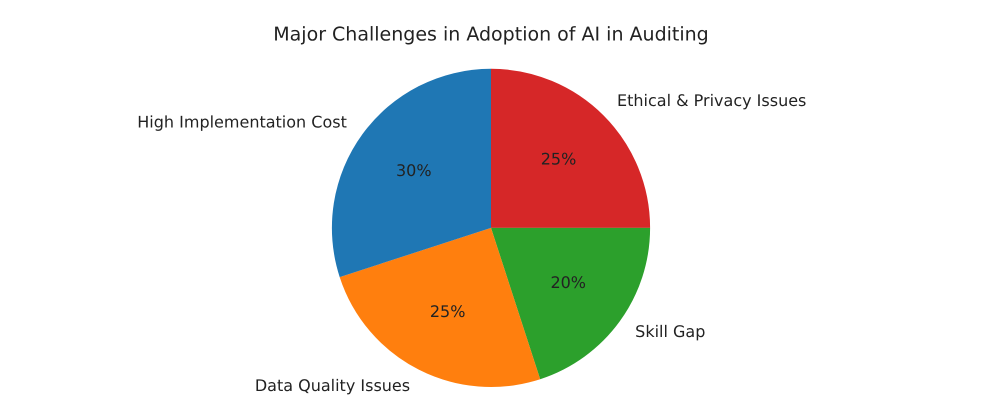 The width and height of the screenshot is (982, 407). Describe the element at coordinates (711, 100) in the screenshot. I see `slice-label: Ethical & Privacy Issues` at that location.